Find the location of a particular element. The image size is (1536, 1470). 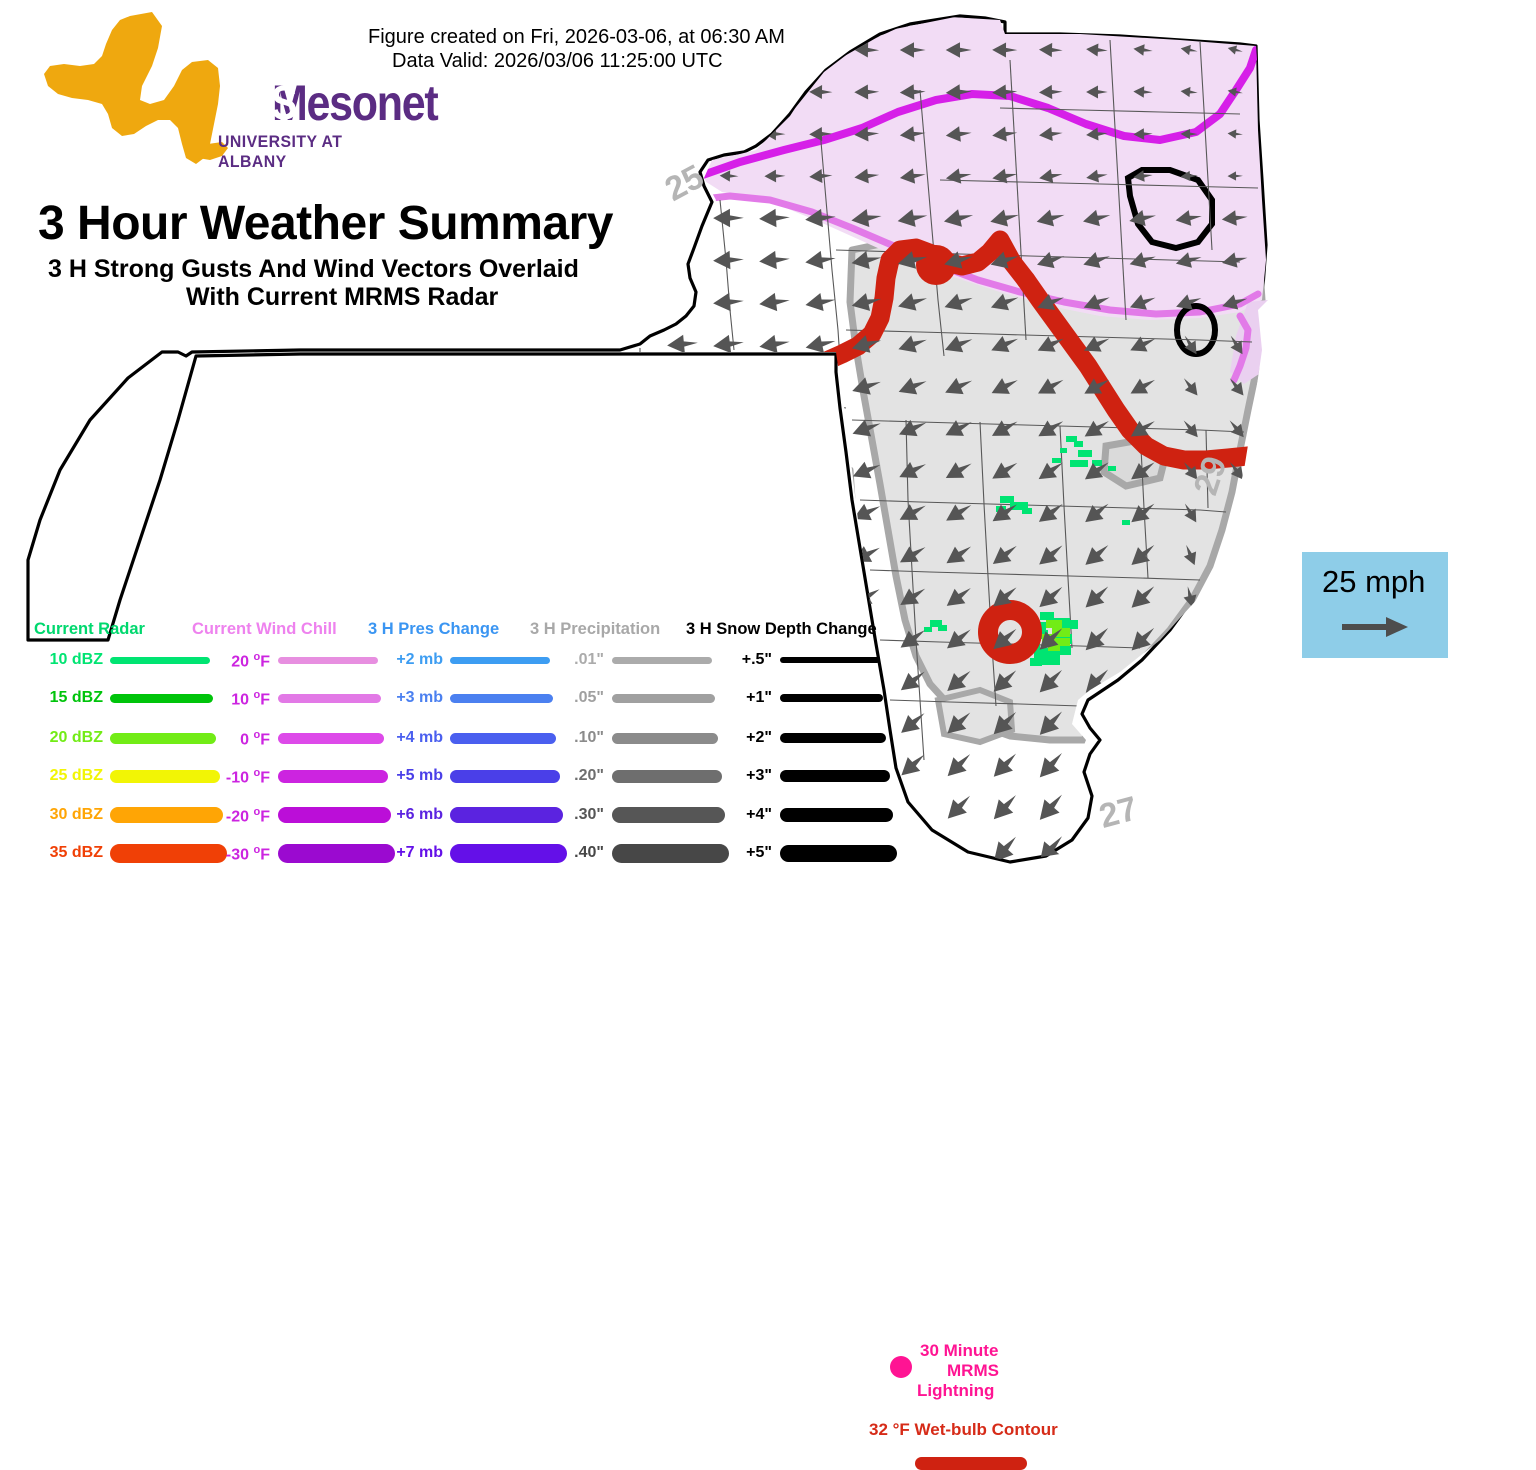

legend-row-label: +4 mb is located at coordinates (419, 737).